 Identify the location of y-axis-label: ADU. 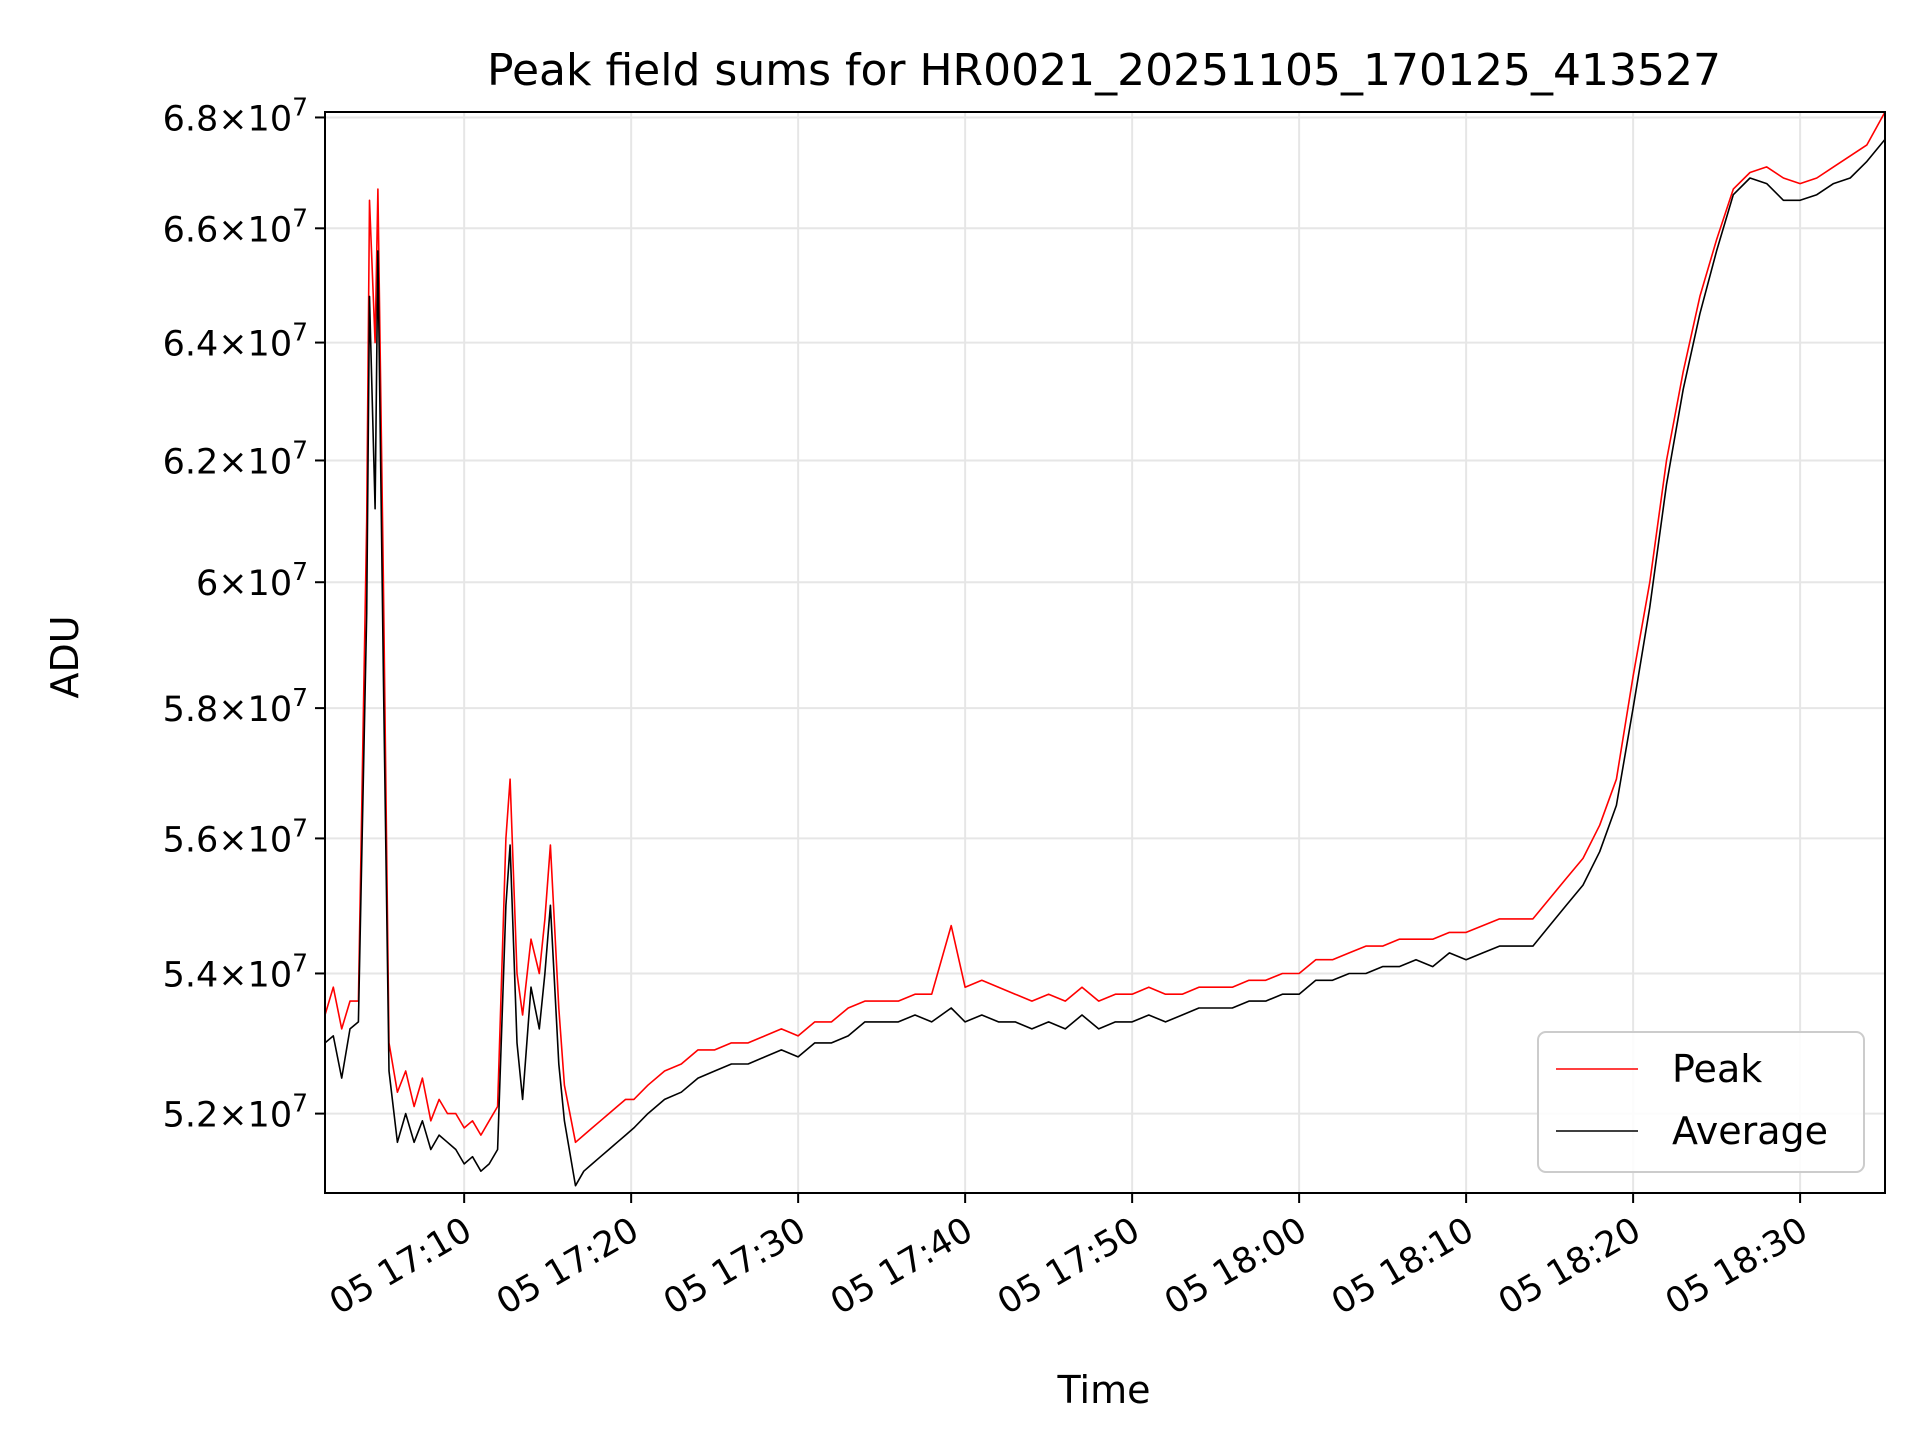
(65, 656).